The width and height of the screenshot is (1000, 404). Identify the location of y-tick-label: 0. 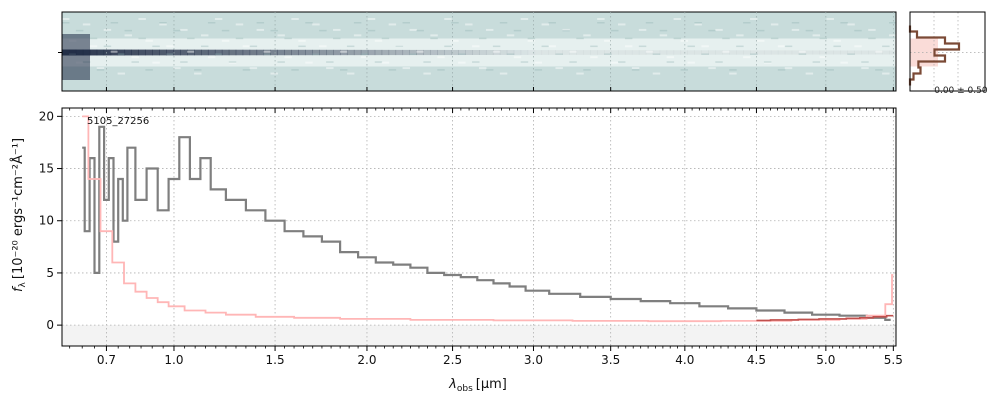
(50, 325).